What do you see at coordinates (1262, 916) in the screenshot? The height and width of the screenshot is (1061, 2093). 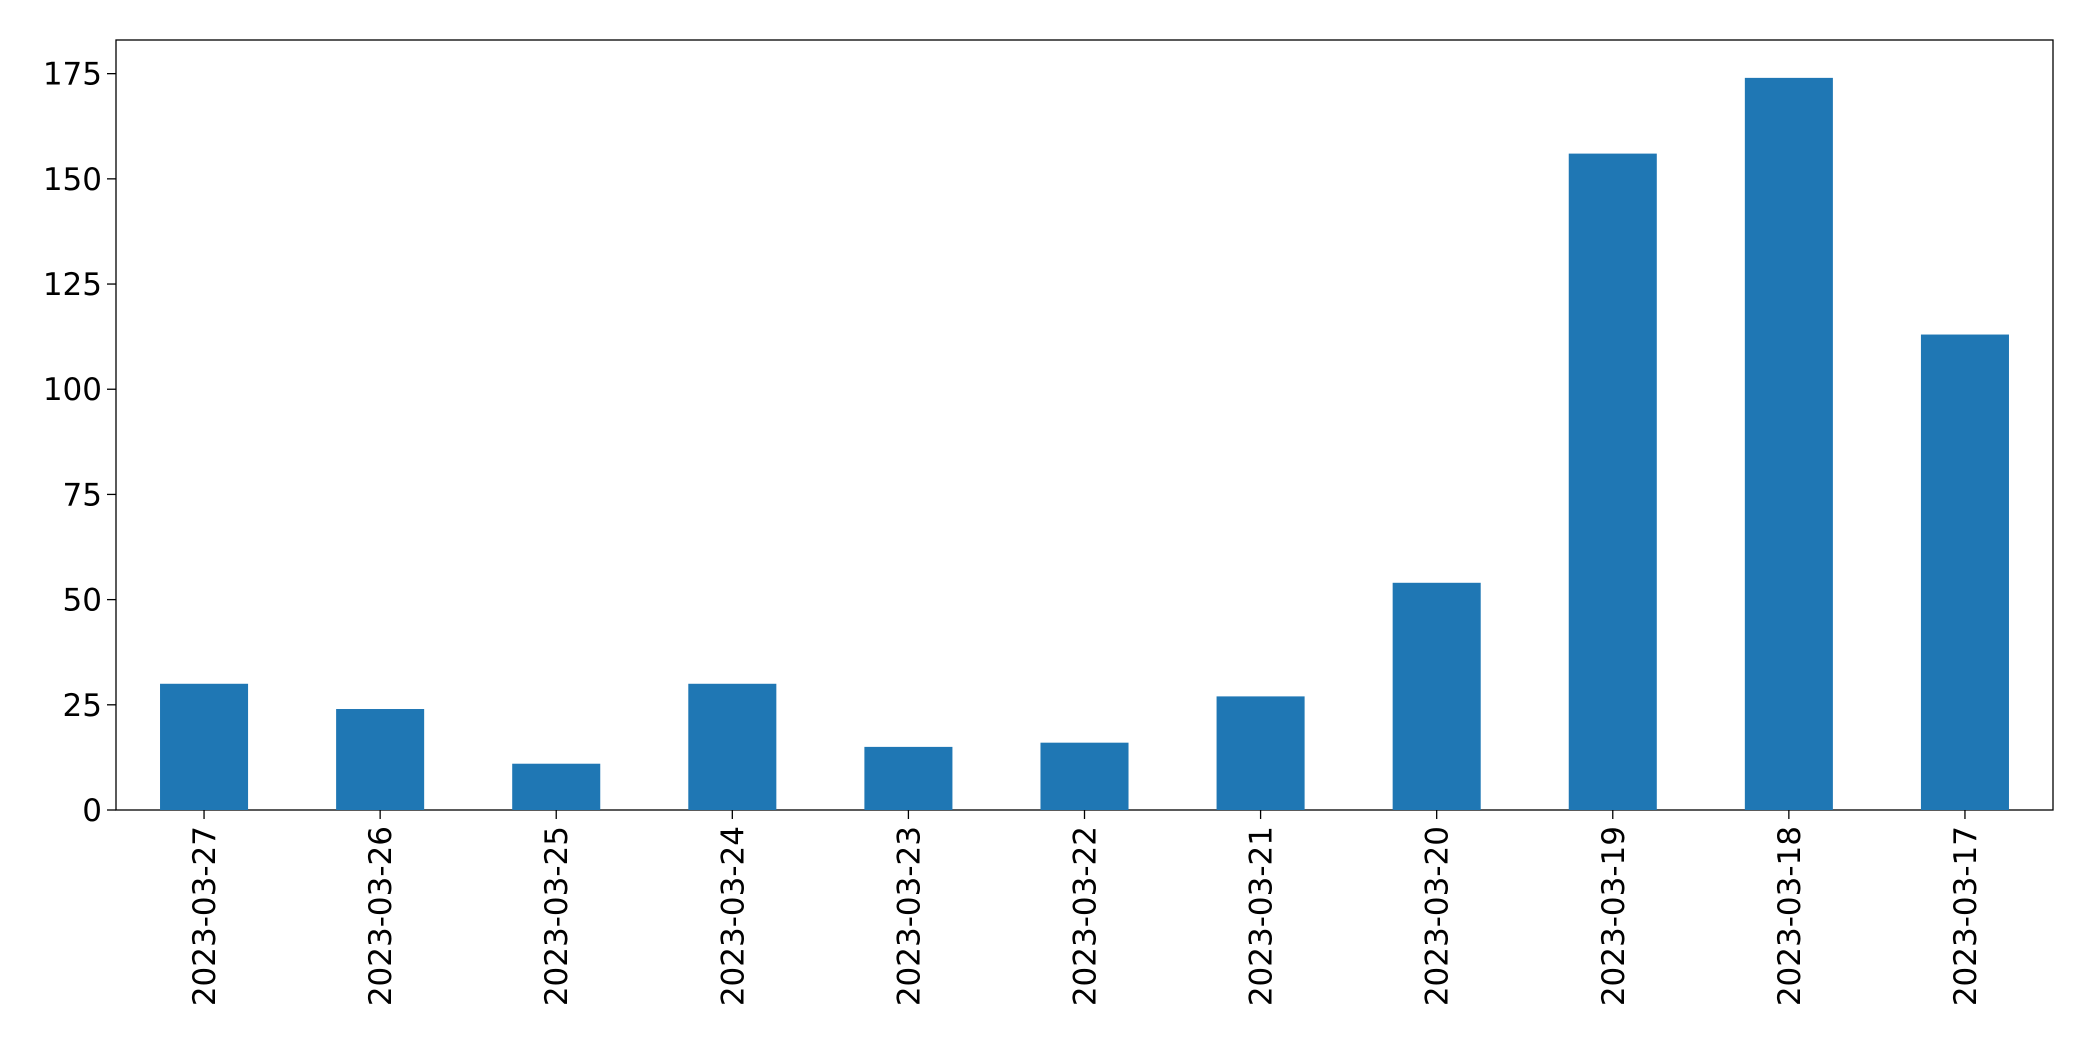 I see `x-tick-label: 2023-03-21` at bounding box center [1262, 916].